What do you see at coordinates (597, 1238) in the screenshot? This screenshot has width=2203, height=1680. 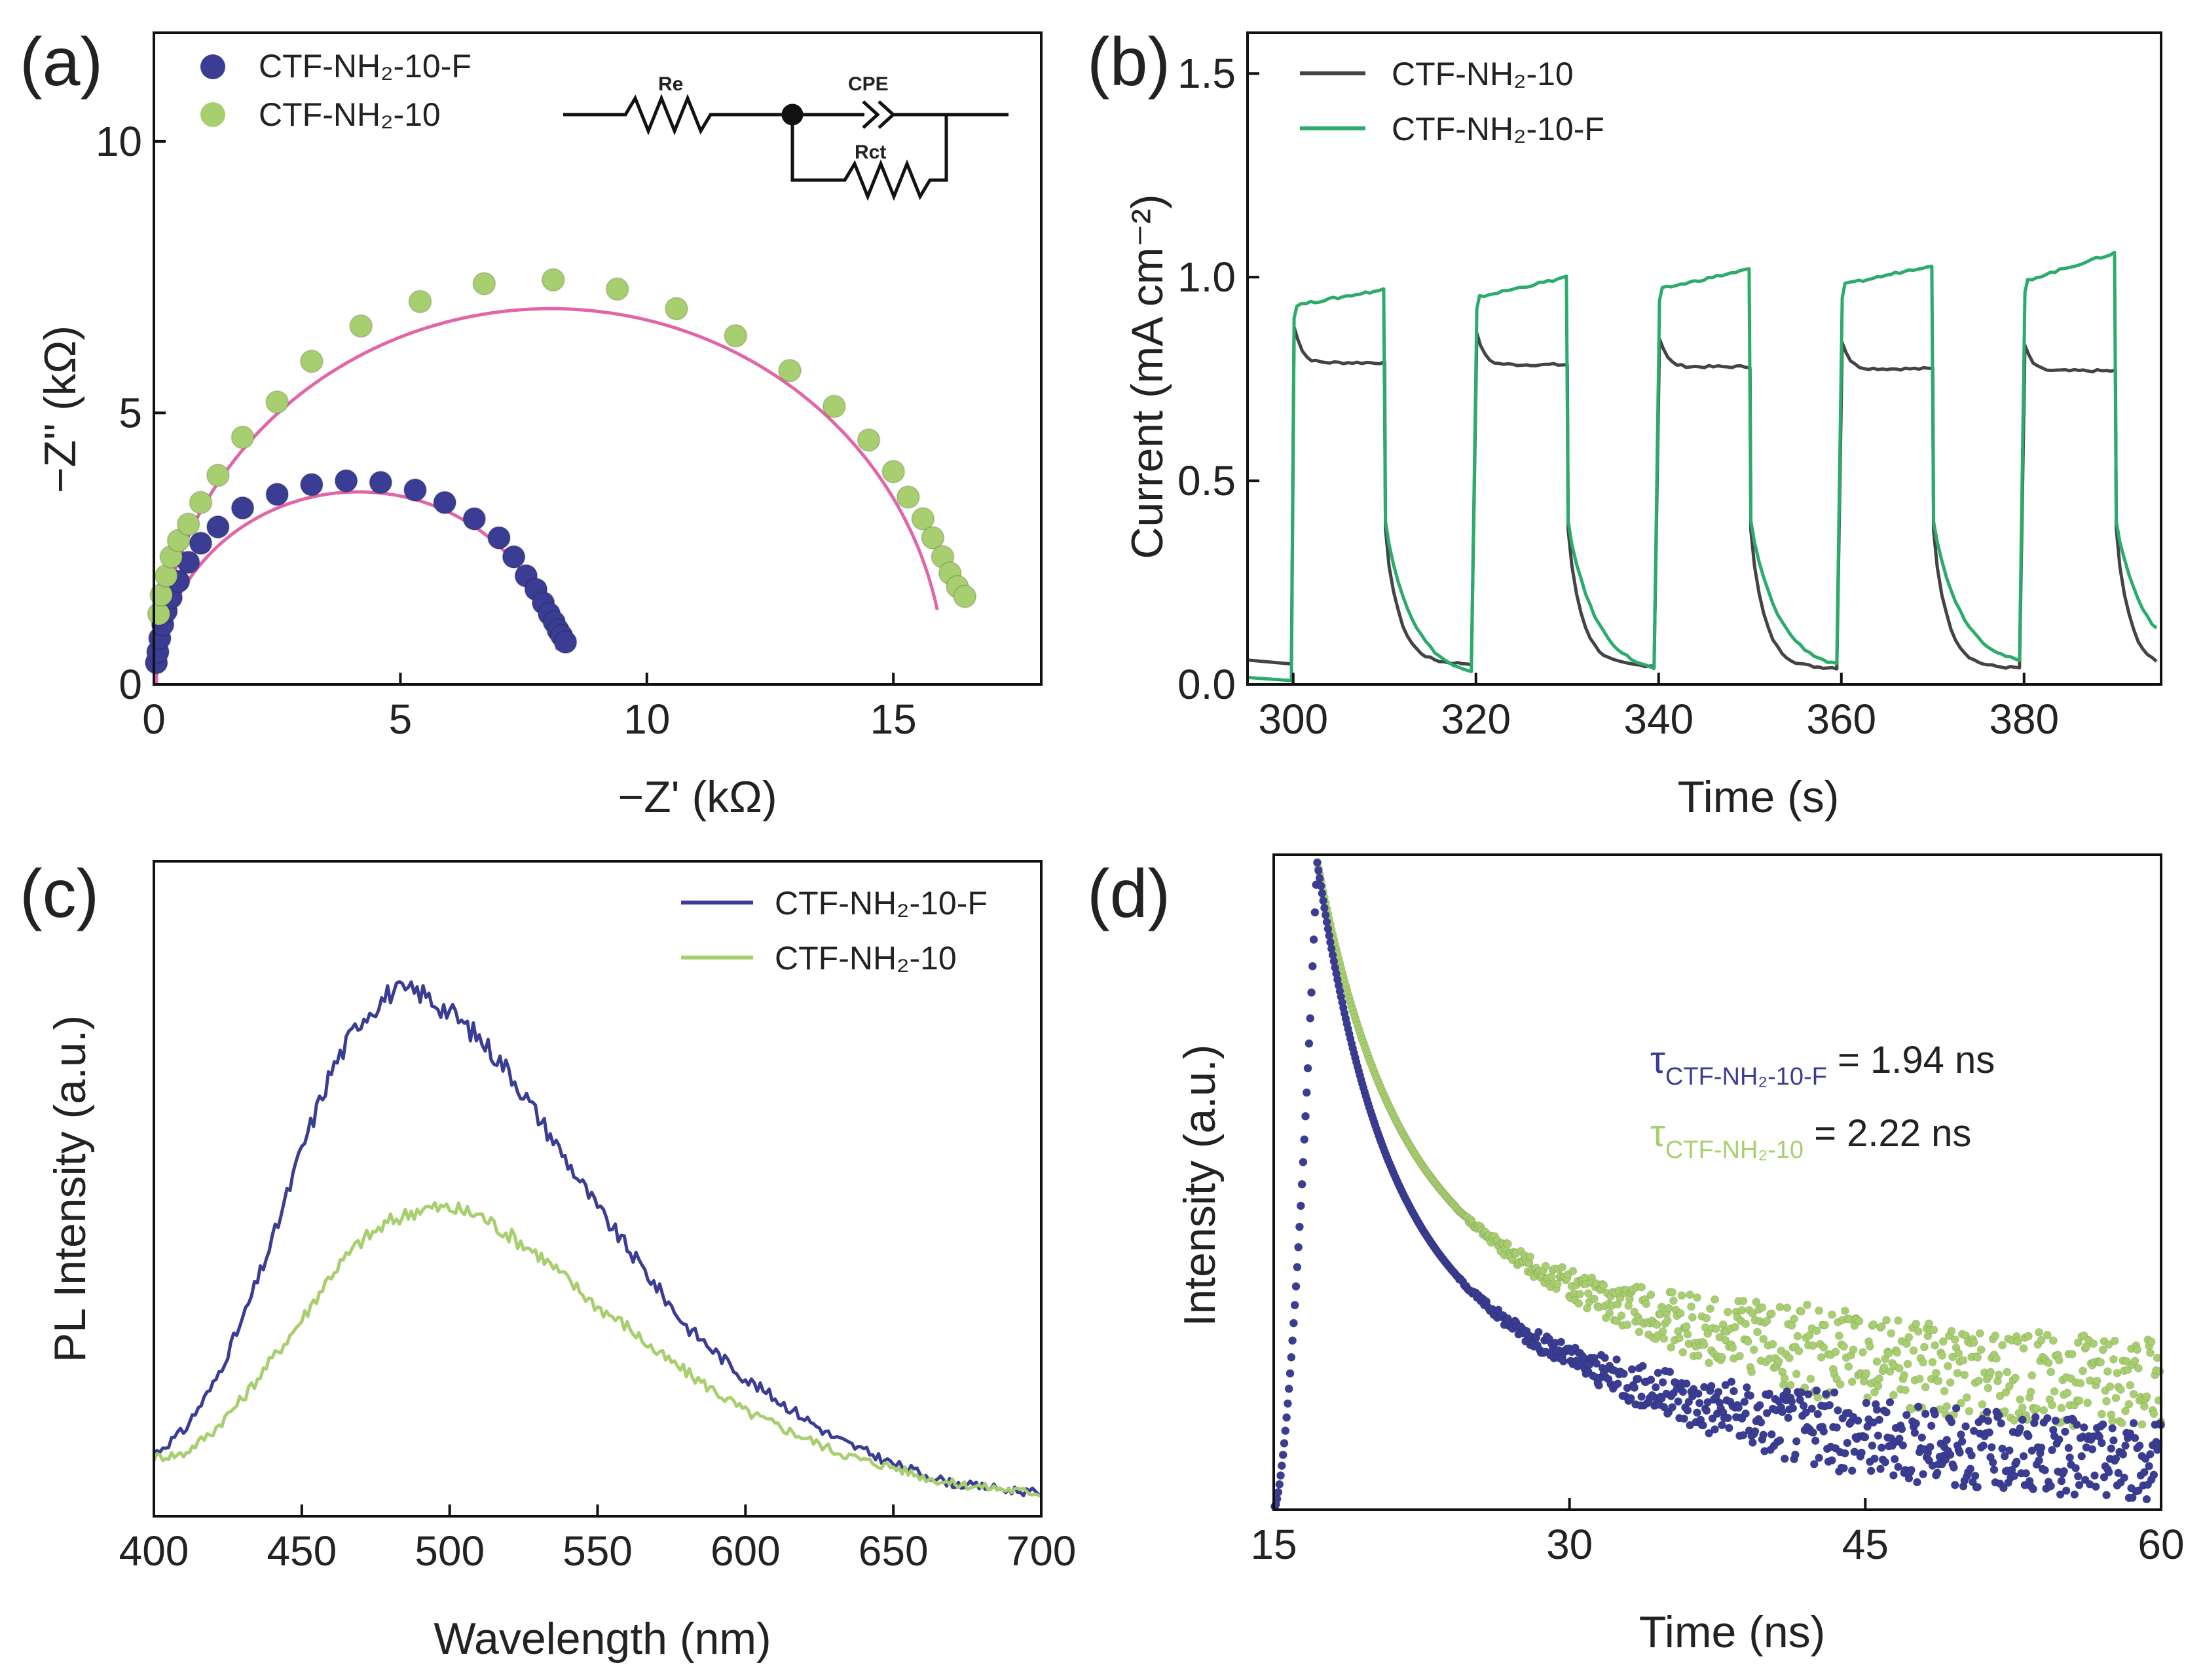 I see `pl-spectrum-ctf-nh2-10-f` at bounding box center [597, 1238].